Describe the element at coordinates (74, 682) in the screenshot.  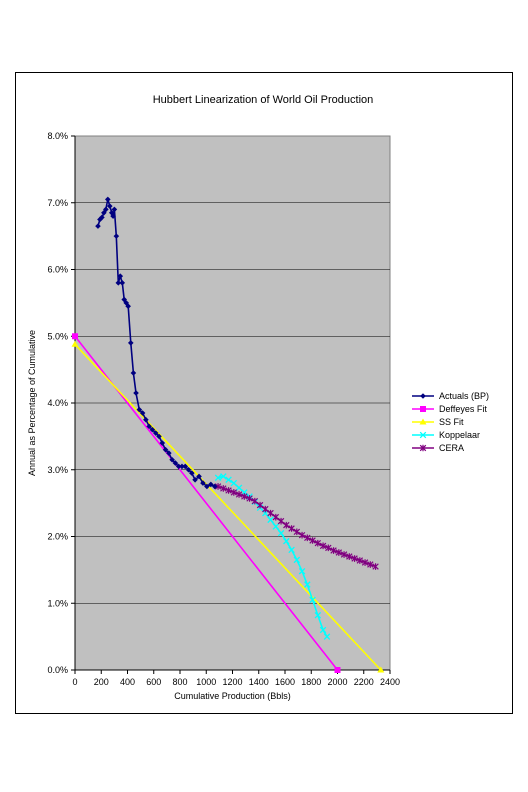
I see `x-tick-label: 0` at that location.